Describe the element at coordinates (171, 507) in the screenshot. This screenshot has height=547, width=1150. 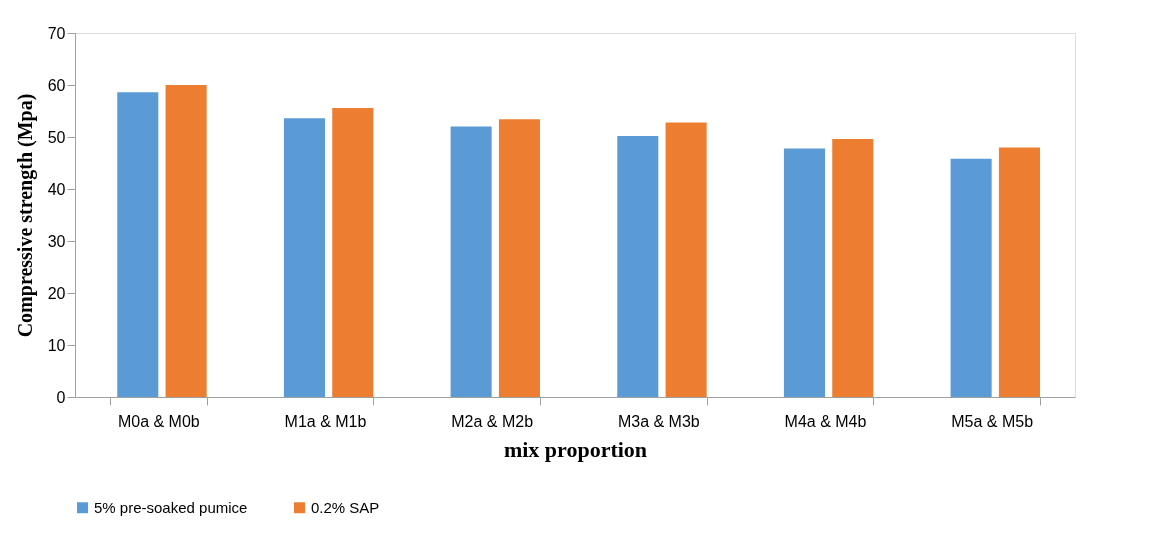
I see `legend-label: 5% pre-soaked pumice` at that location.